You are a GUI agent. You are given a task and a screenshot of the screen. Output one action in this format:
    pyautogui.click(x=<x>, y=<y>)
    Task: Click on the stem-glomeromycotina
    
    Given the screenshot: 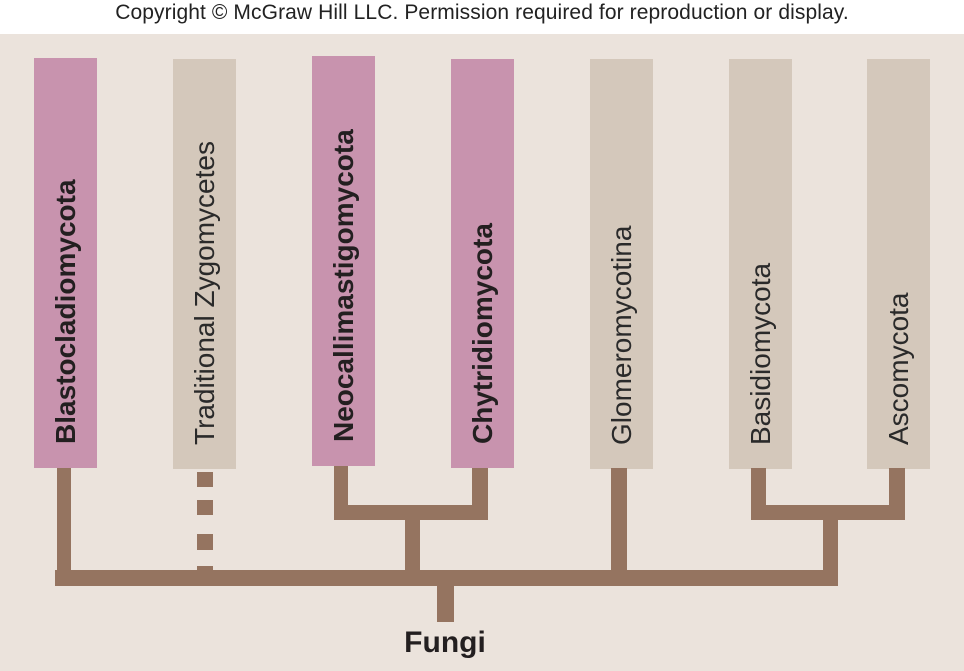 What is the action you would take?
    pyautogui.click(x=619, y=523)
    